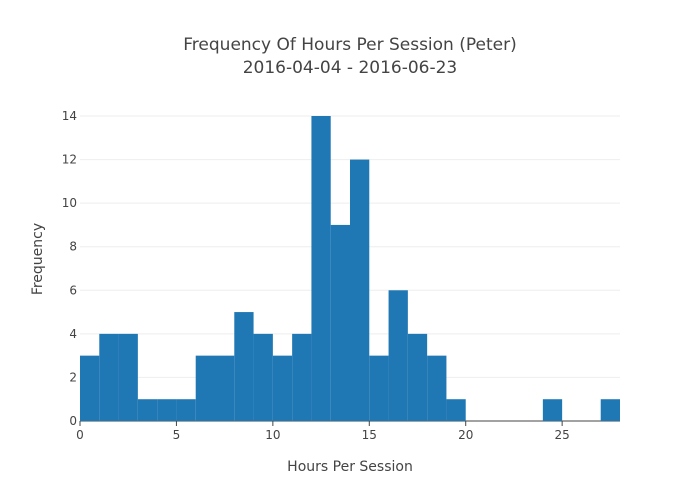 The width and height of the screenshot is (700, 500). What do you see at coordinates (369, 435) in the screenshot?
I see `x-tick-label: 15` at bounding box center [369, 435].